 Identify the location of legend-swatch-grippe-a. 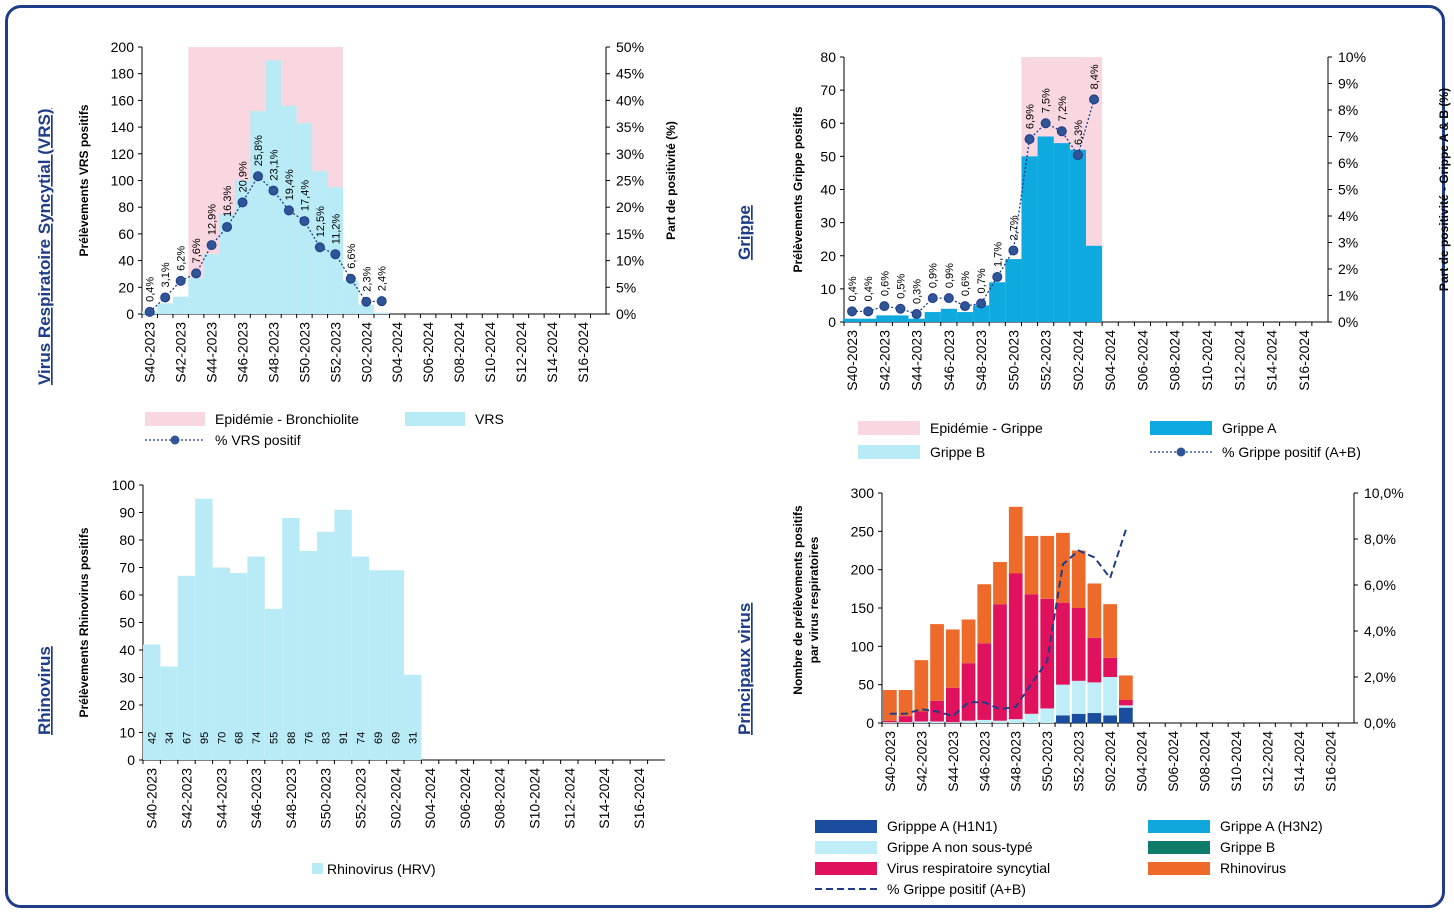
(1181, 428).